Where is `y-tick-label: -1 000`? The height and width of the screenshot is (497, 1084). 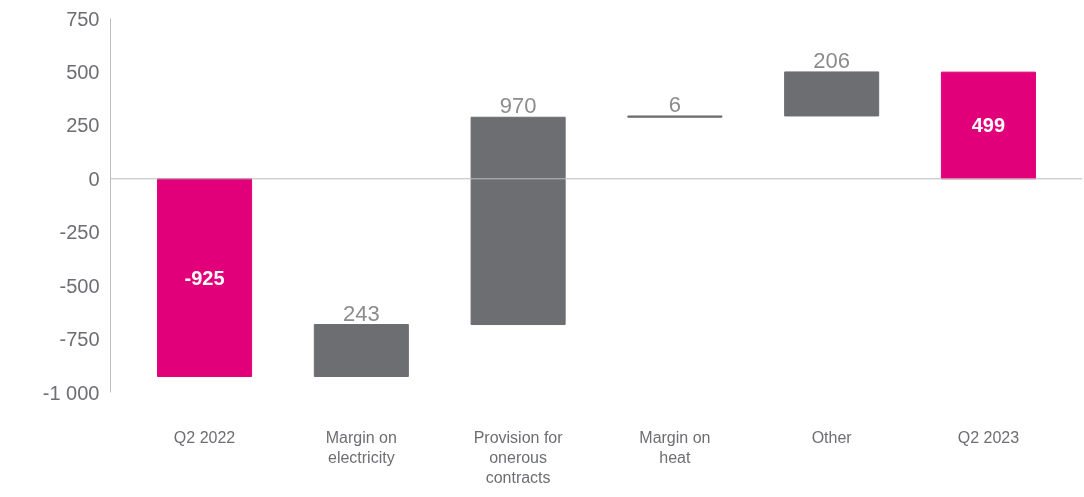
y-tick-label: -1 000 is located at coordinates (71, 392).